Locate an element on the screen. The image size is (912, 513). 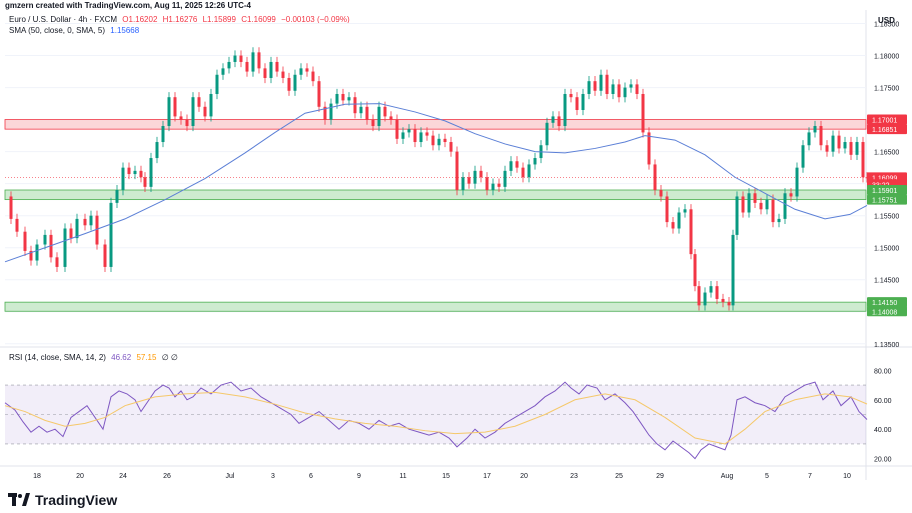
rsi-label: RSI (14, close, SMA, 14, 2) is located at coordinates (57, 357).